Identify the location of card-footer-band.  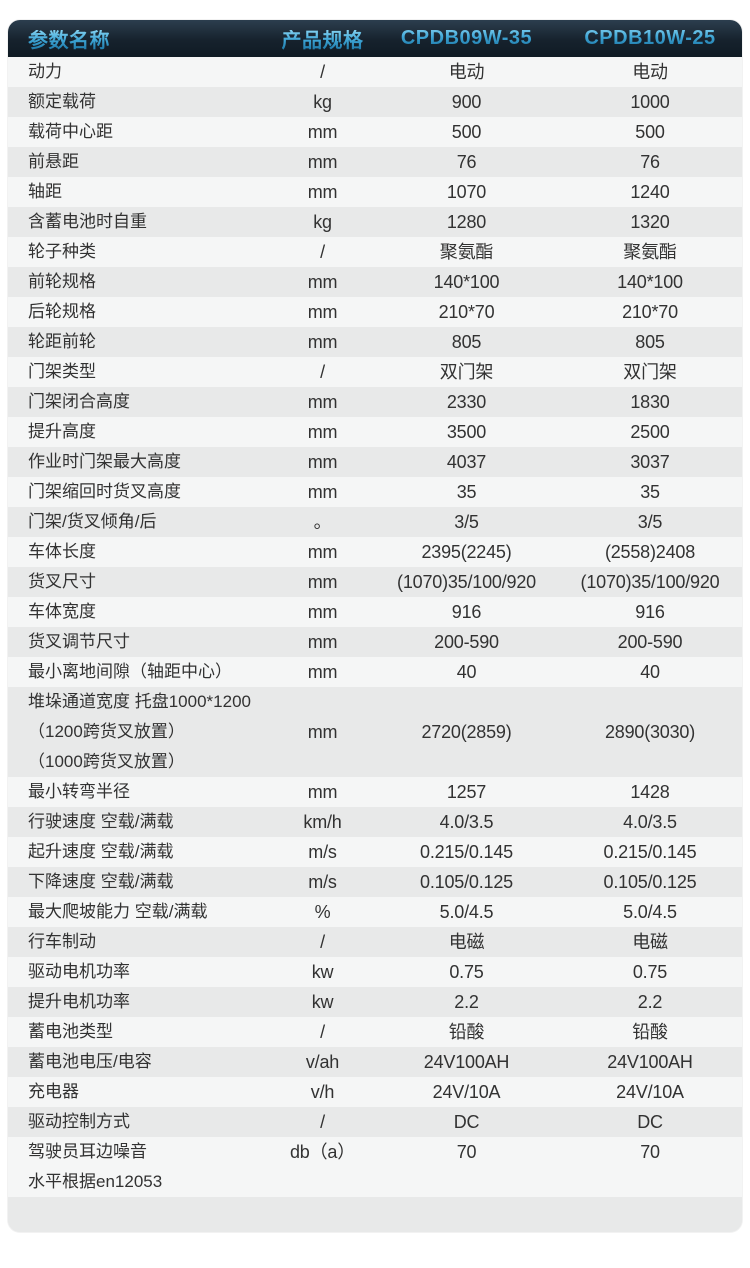
(375, 1214).